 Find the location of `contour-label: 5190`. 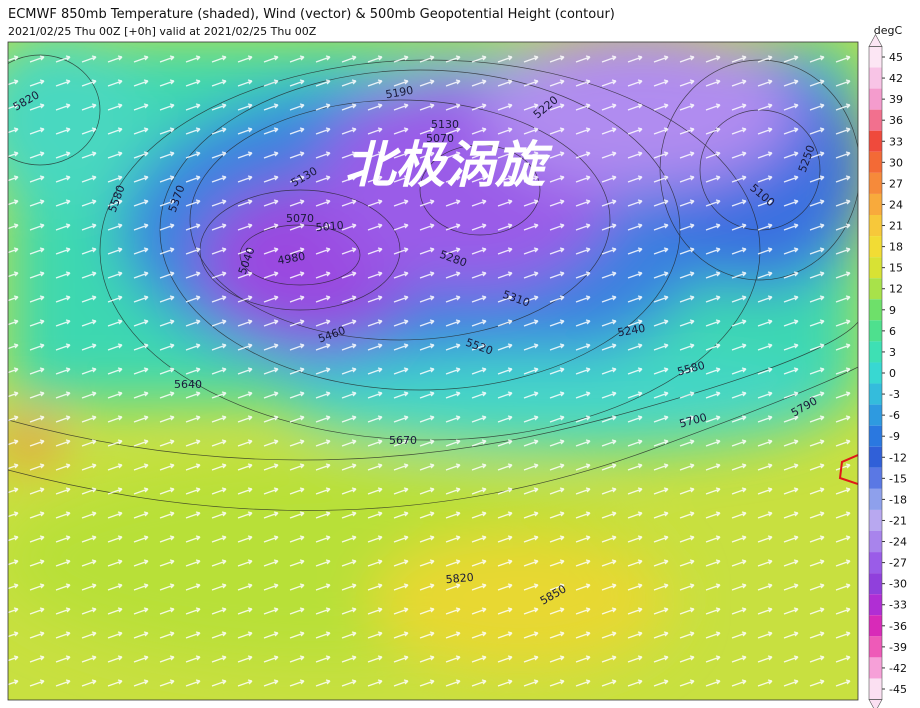

contour-label: 5190 is located at coordinates (399, 93).